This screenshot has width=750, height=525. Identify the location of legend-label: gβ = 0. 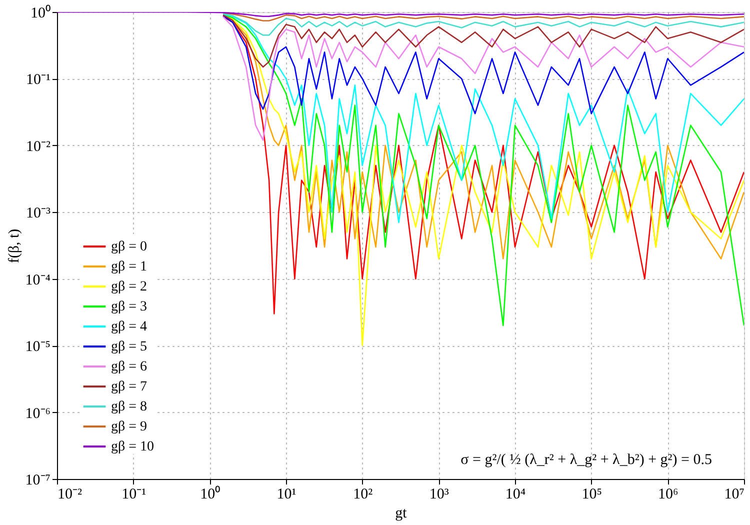
(129, 247).